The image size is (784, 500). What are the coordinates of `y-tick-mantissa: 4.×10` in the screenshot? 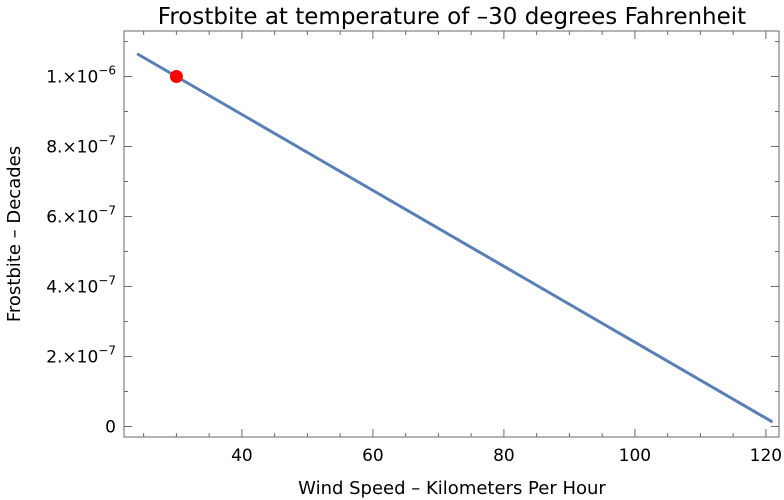 It's located at (72, 288).